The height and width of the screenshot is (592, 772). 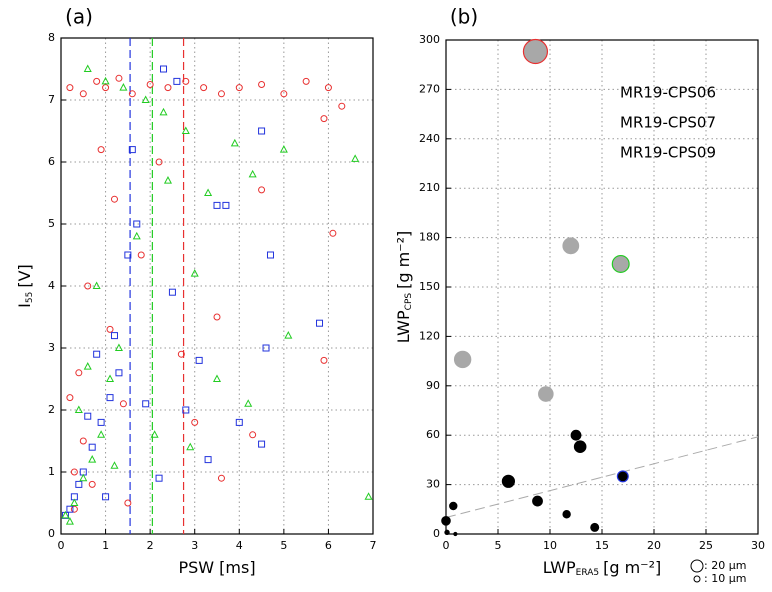 What do you see at coordinates (79, 17) in the screenshot?
I see `panel-title: (a)` at bounding box center [79, 17].